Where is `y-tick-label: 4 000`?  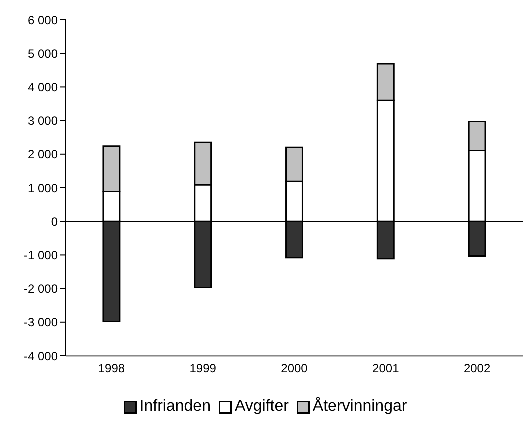 y-tick-label: 4 000 is located at coordinates (43, 87).